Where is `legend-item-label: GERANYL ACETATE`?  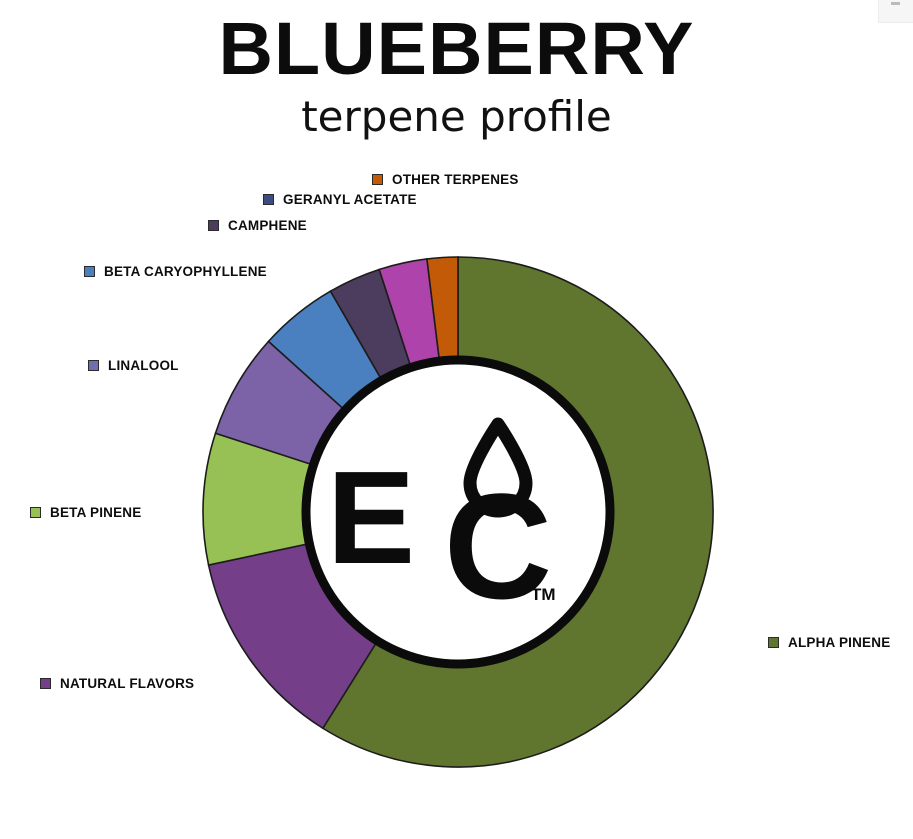
legend-item-label: GERANYL ACETATE is located at coordinates (350, 199).